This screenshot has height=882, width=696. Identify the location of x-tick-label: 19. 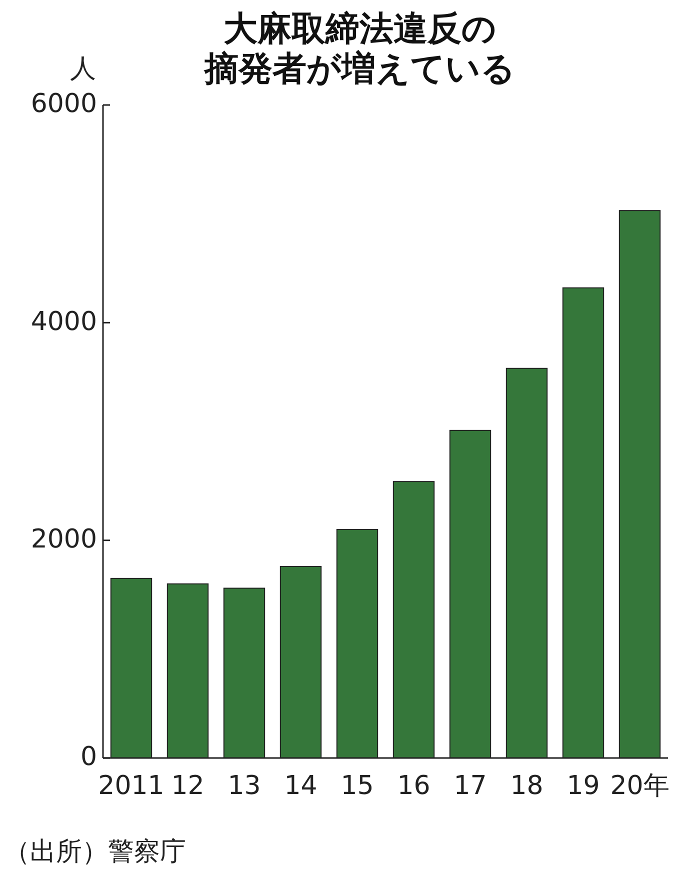
(583, 786).